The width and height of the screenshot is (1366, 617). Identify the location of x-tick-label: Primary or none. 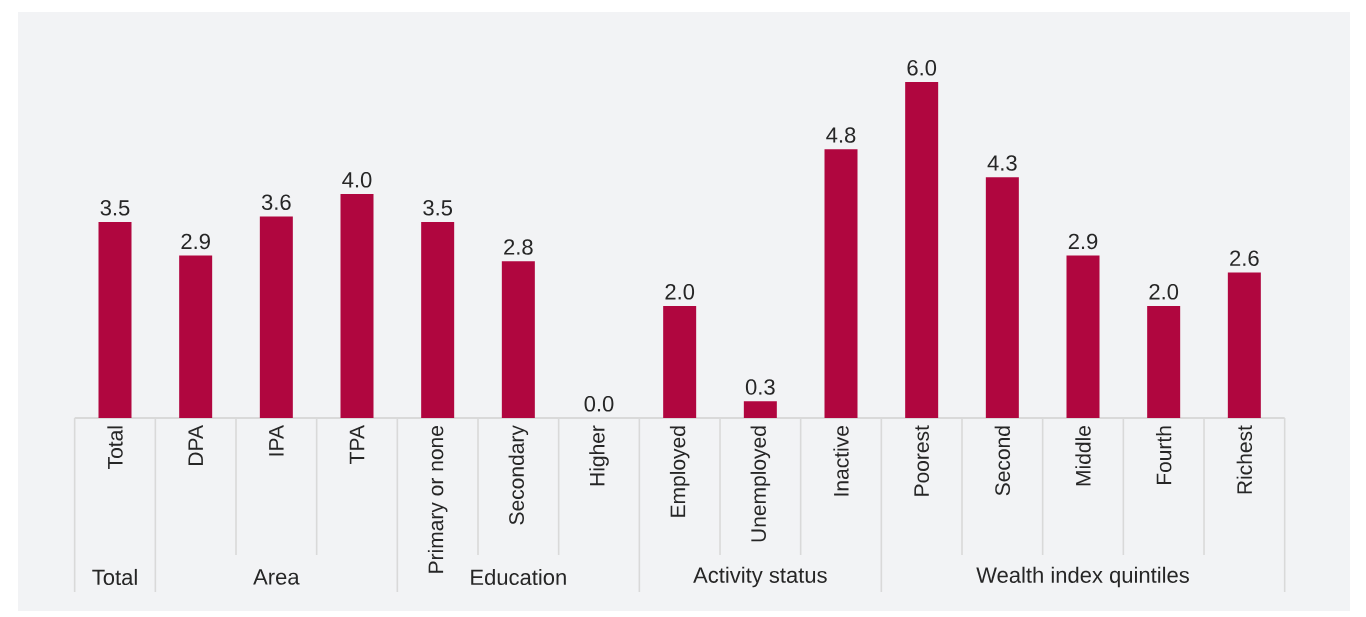
(437, 499).